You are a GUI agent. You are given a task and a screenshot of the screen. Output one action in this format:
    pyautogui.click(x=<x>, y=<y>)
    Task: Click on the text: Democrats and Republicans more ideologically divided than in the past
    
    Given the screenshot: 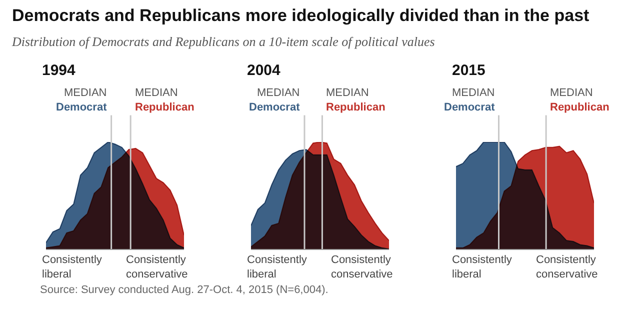 What is the action you would take?
    pyautogui.click(x=301, y=16)
    